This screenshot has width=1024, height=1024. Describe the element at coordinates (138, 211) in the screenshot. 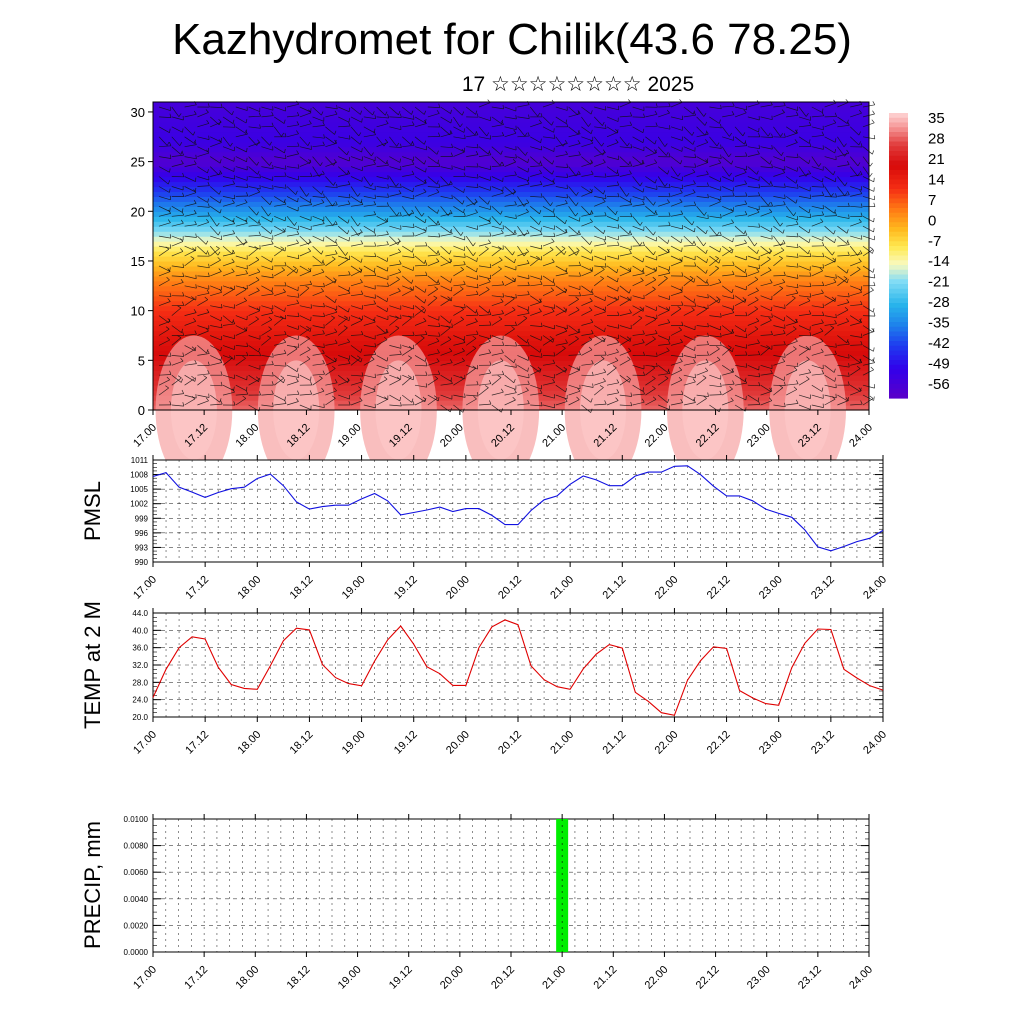

I see `y-tick-label: 20` at that location.